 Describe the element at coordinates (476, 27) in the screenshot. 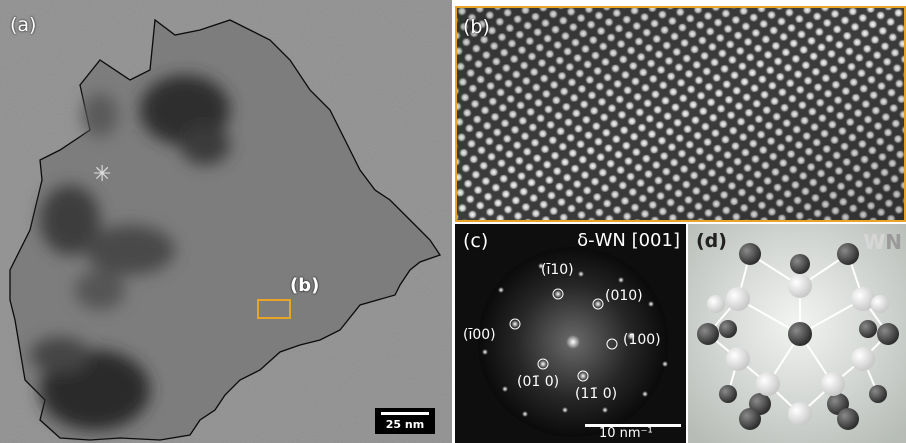

I see `panel-b-label: (b)` at that location.